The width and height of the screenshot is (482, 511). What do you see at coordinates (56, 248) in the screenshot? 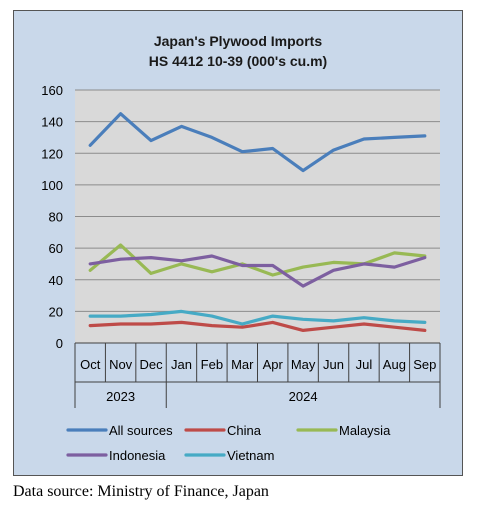
I see `y-tick-label: 60` at bounding box center [56, 248].